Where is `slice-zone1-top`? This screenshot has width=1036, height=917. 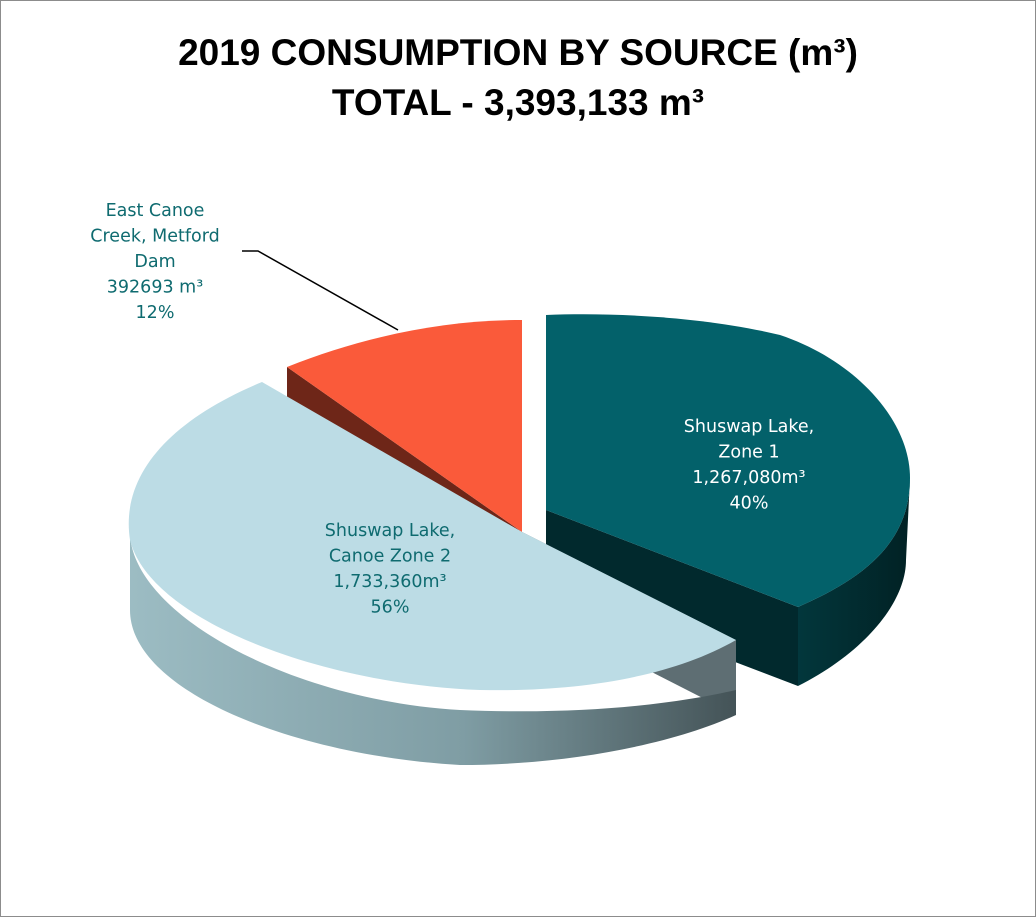
slice-zone1-top is located at coordinates (728, 460).